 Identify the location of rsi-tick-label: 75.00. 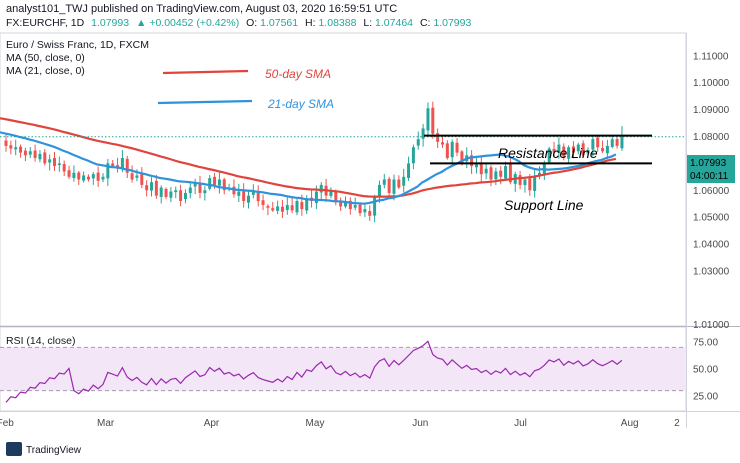
(705, 343).